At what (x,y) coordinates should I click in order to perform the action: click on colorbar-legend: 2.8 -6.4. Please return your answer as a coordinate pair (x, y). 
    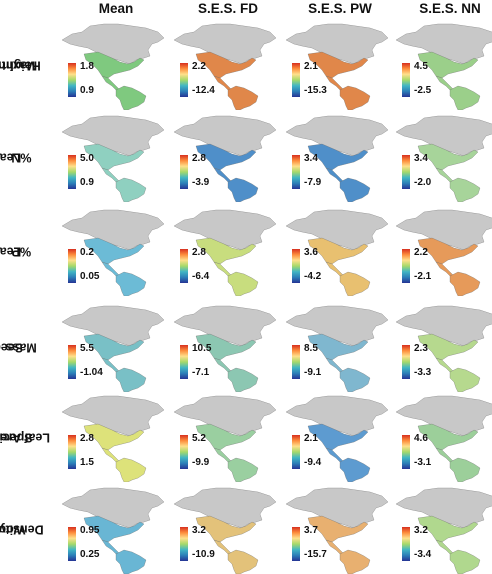
    Looking at the image, I should click on (202, 267).